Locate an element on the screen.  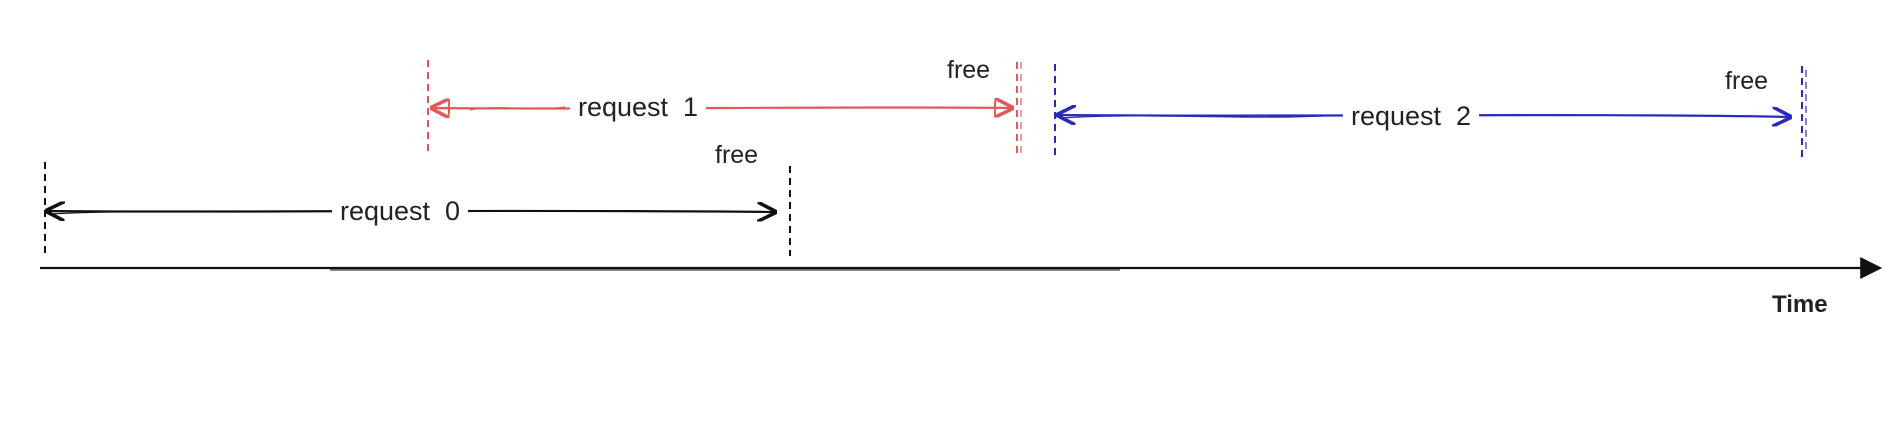
request-1-label: request 1 is located at coordinates (638, 107).